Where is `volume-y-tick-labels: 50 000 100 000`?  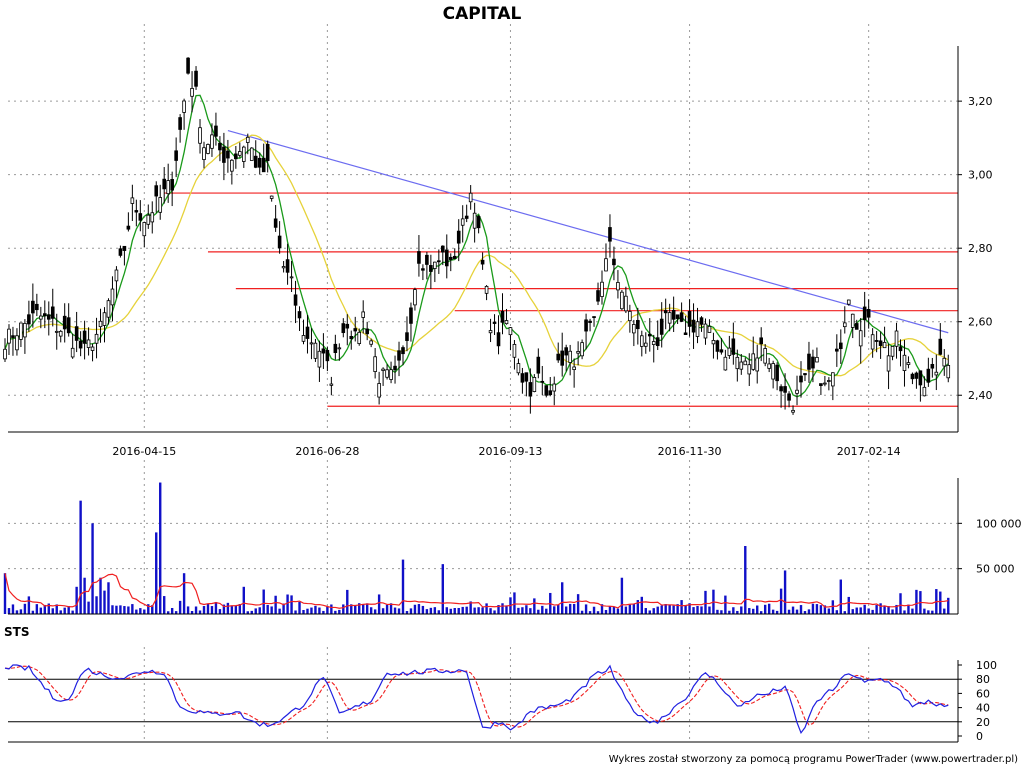
volume-y-tick-labels: 50 000 100 000 is located at coordinates (999, 546).